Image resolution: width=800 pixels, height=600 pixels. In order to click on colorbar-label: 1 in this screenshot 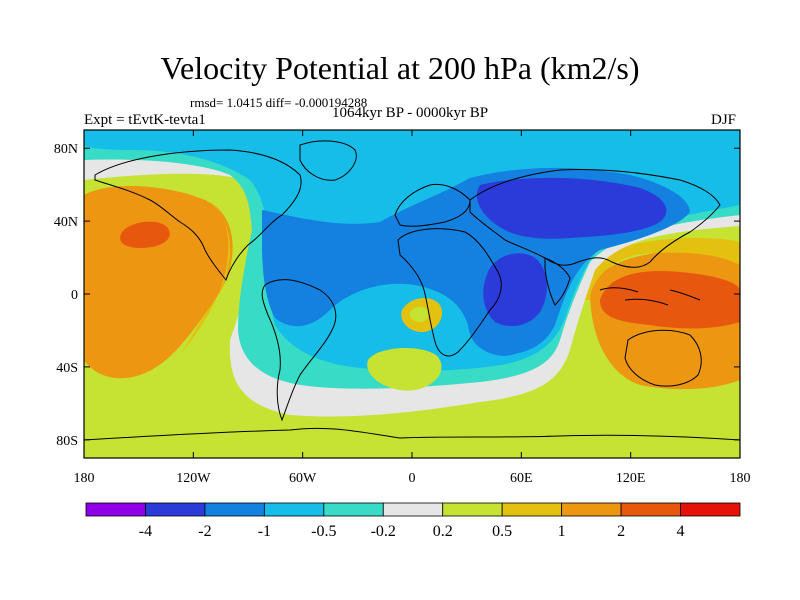, I will do `click(562, 531)`.